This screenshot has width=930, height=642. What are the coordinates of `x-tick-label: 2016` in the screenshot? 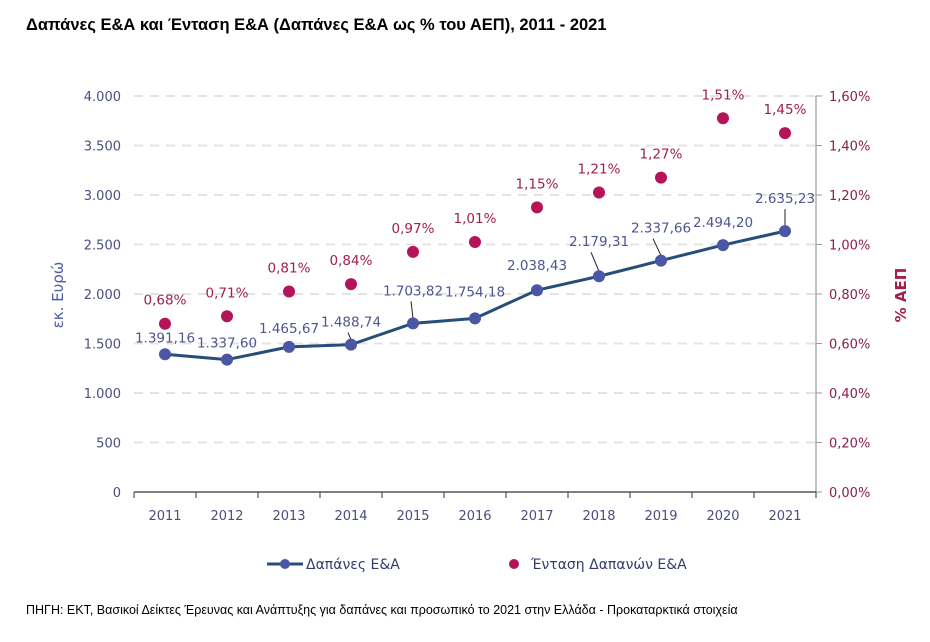 It's located at (474, 516).